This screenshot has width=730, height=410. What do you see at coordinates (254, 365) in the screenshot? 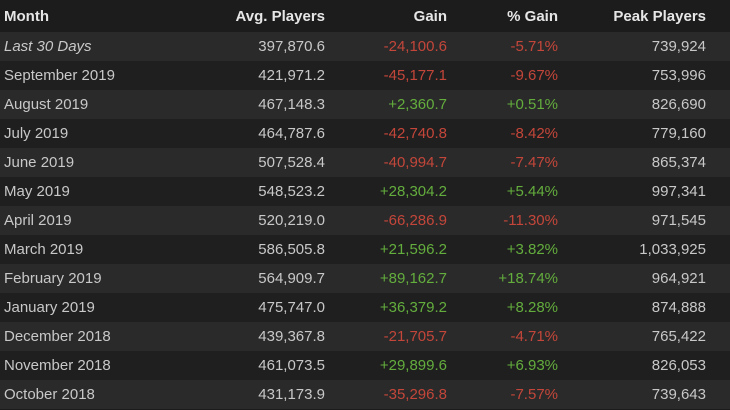
I see `table-cell: 461,073.5` at bounding box center [254, 365].